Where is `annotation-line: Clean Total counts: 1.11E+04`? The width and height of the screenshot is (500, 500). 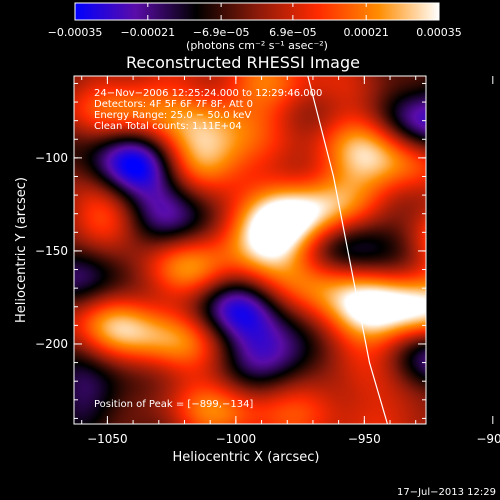
annotation-line: Clean Total counts: 1.11E+04 is located at coordinates (168, 126).